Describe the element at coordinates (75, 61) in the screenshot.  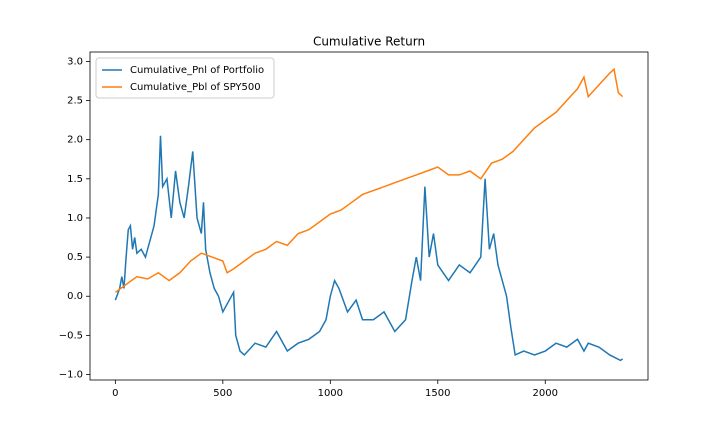
I see `y-tick-label: 3.0` at that location.